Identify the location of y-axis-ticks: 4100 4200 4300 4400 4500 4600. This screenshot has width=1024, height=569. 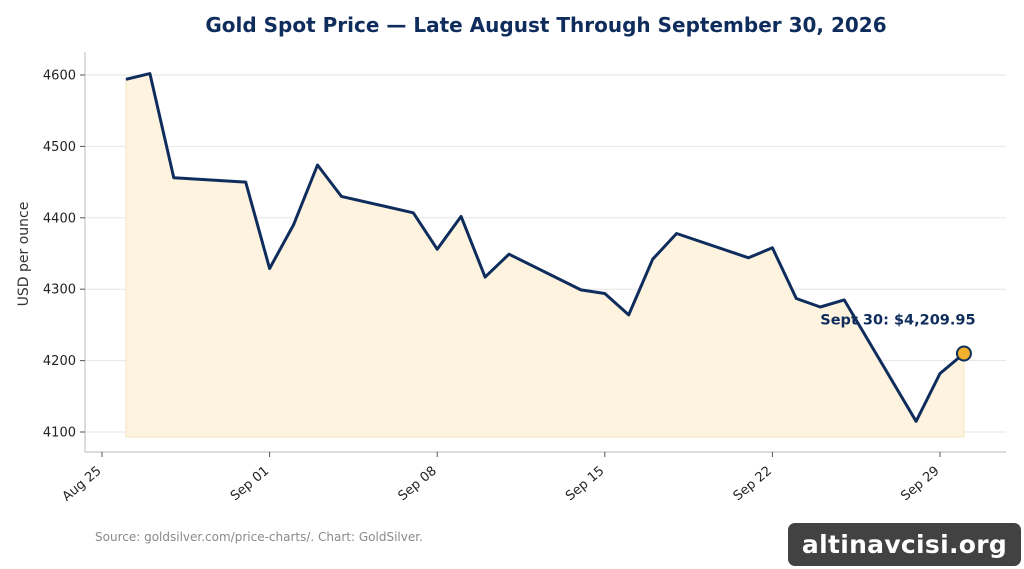
(64, 255).